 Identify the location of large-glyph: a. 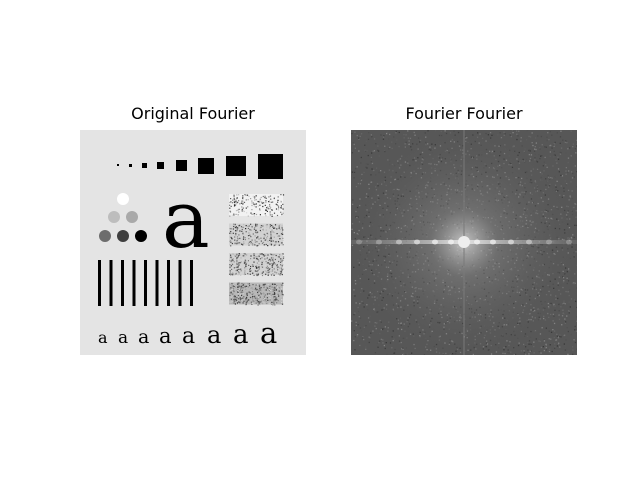
(186, 219).